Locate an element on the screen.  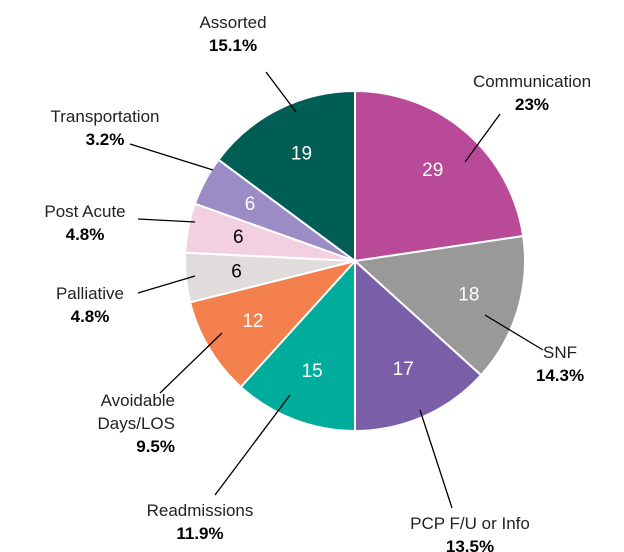
slice-label: Readmissions 11.9% is located at coordinates (200, 522).